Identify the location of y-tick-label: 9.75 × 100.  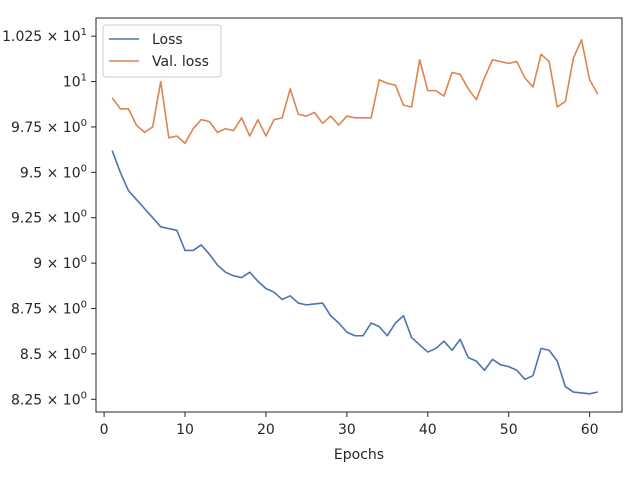
(49, 127).